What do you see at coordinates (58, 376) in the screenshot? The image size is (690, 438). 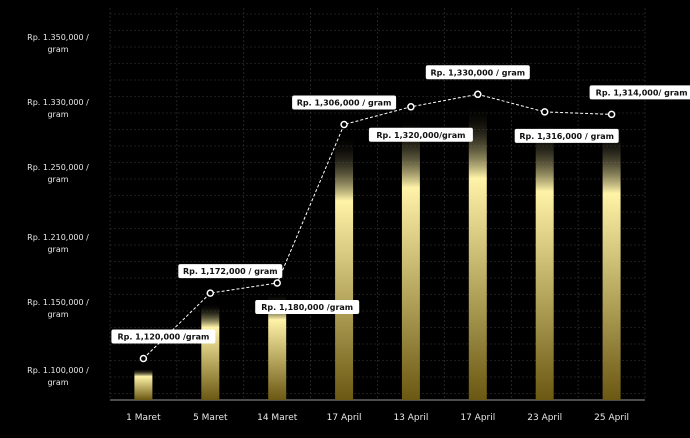 I see `y-tick-label: Rp. 1.100,000 /gram` at bounding box center [58, 376].